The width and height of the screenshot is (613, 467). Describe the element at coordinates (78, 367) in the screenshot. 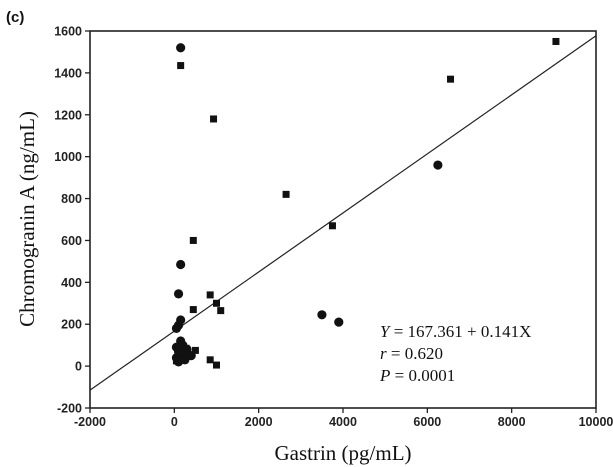

I see `y-tick-label: 0` at that location.